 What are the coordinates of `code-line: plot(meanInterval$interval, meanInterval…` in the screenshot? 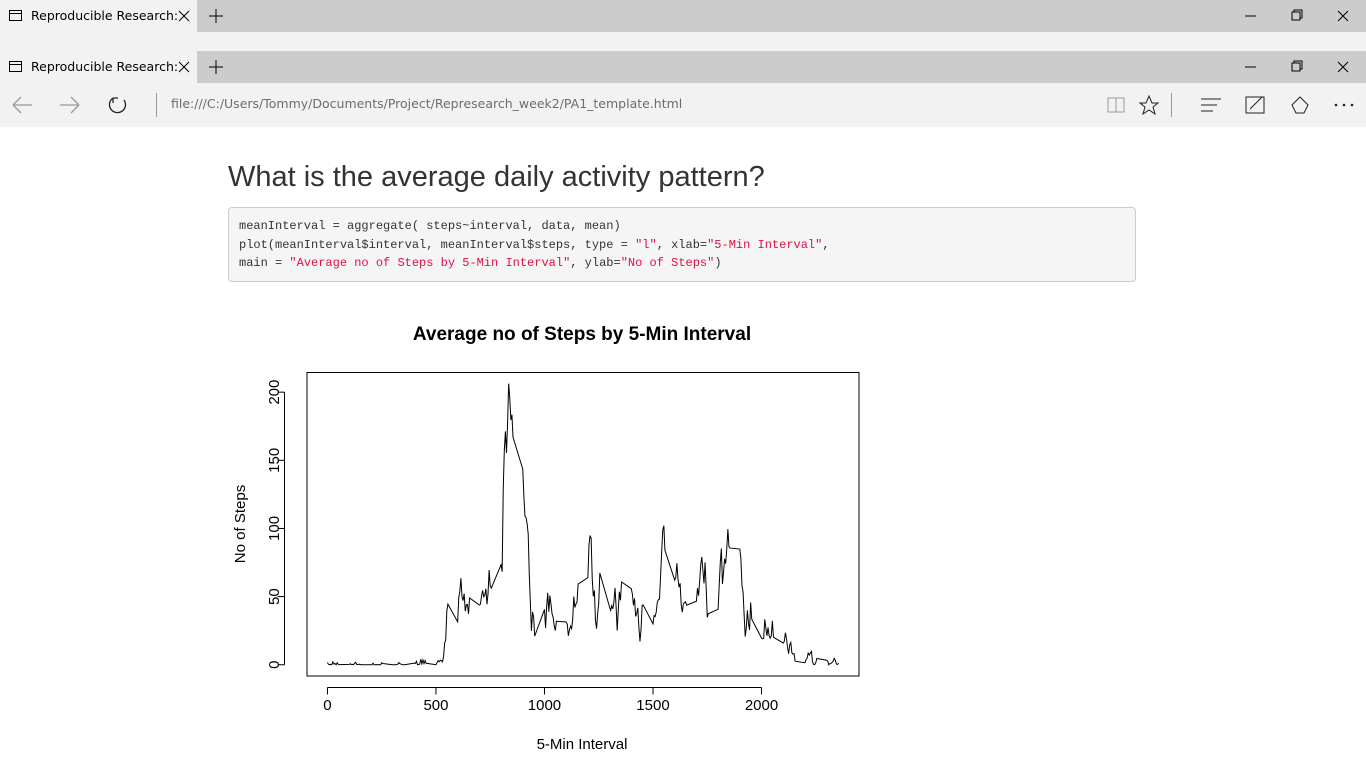 It's located at (534, 245).